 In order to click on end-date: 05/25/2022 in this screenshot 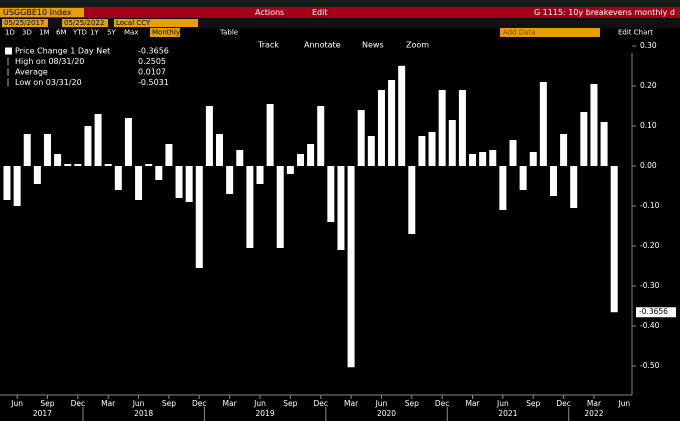, I will do `click(84, 23)`.